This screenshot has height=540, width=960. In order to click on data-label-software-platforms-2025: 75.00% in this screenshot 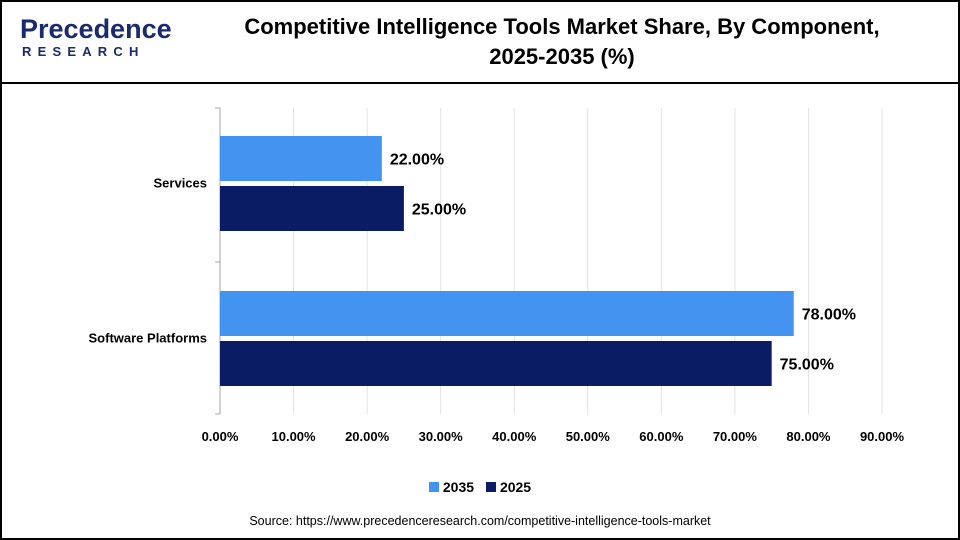, I will do `click(807, 365)`.